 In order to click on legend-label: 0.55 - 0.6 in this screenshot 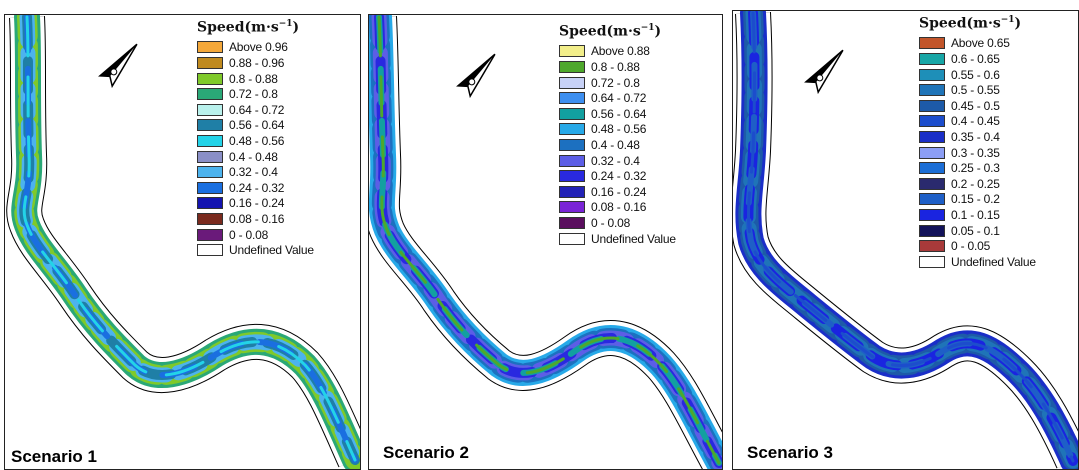, I will do `click(975, 74)`.